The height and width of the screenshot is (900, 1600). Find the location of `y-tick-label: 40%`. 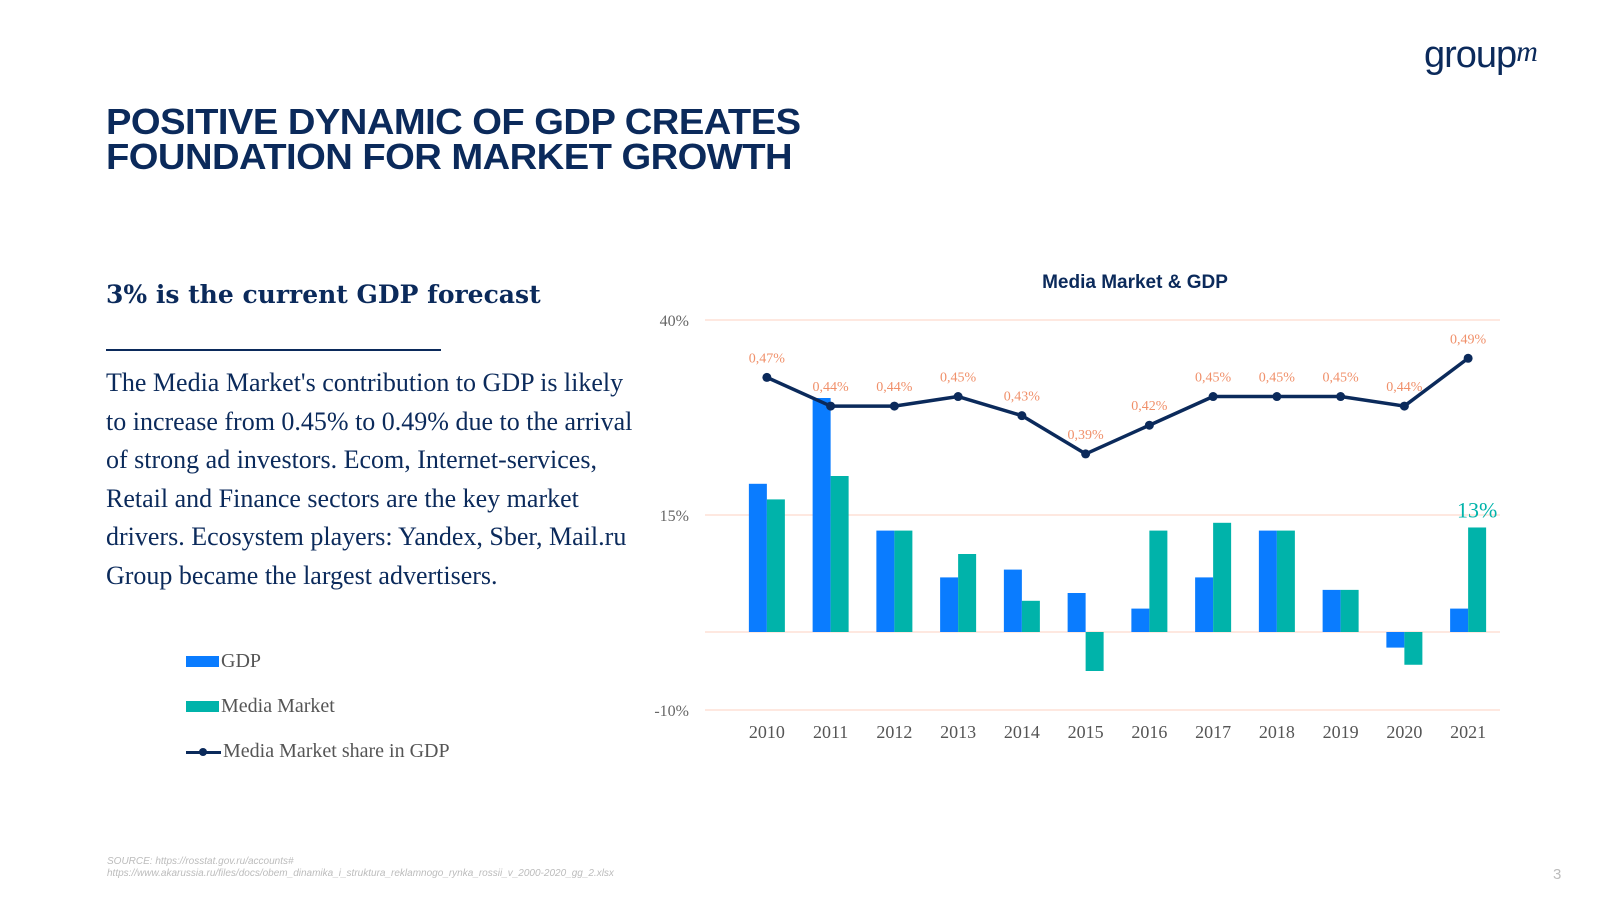

y-tick-label: 40% is located at coordinates (674, 321).